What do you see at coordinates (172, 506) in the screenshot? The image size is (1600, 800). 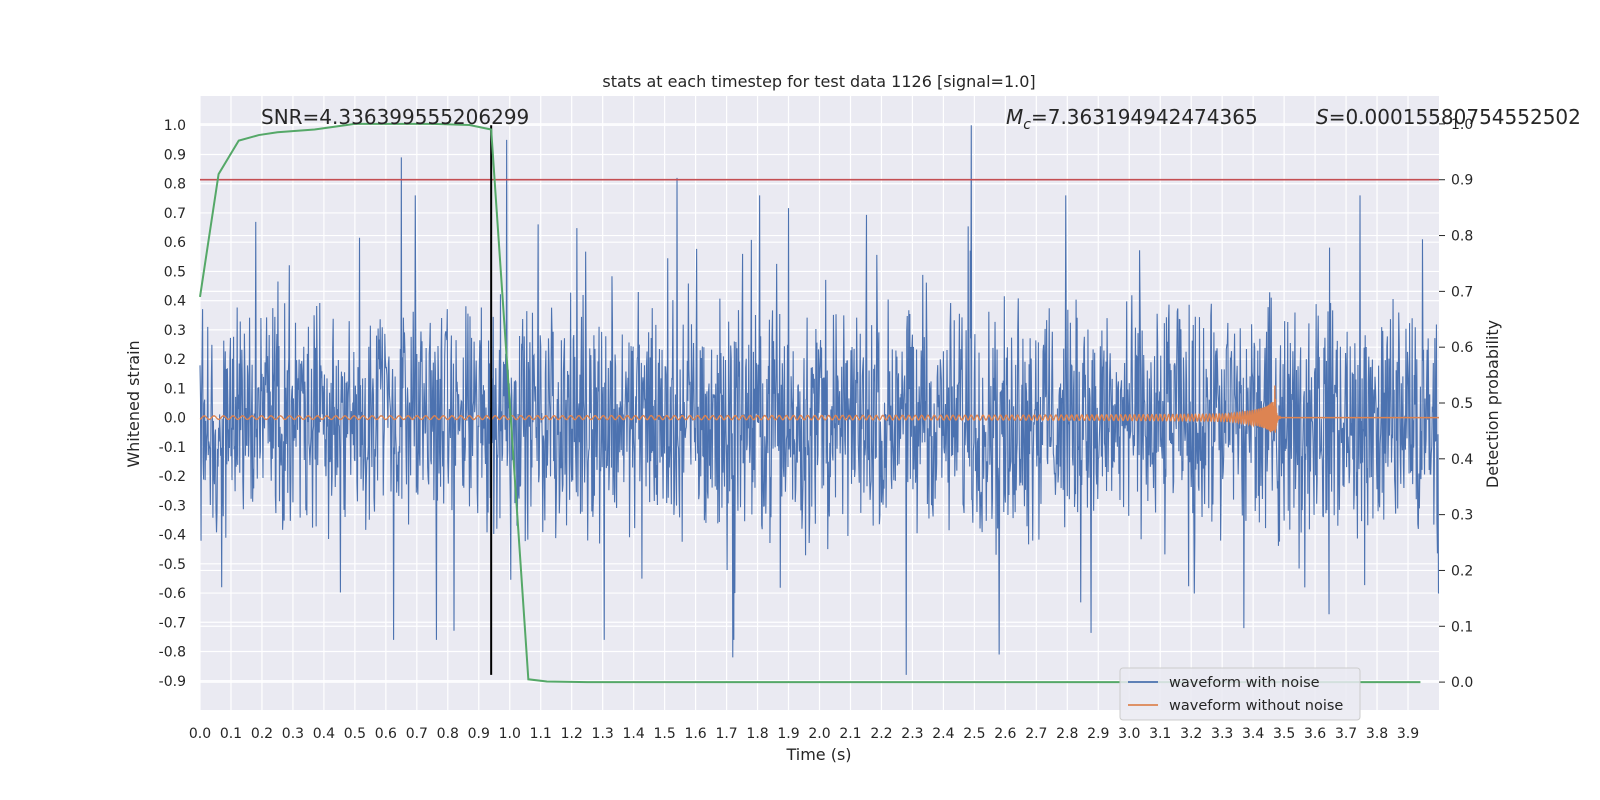 I see `y-tick-label: -0.3` at bounding box center [172, 506].